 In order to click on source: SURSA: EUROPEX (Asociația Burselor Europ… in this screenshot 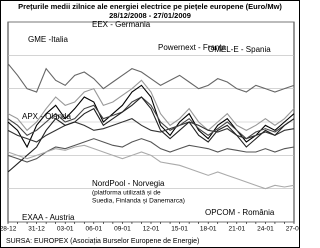, I will do `click(102, 241)`.